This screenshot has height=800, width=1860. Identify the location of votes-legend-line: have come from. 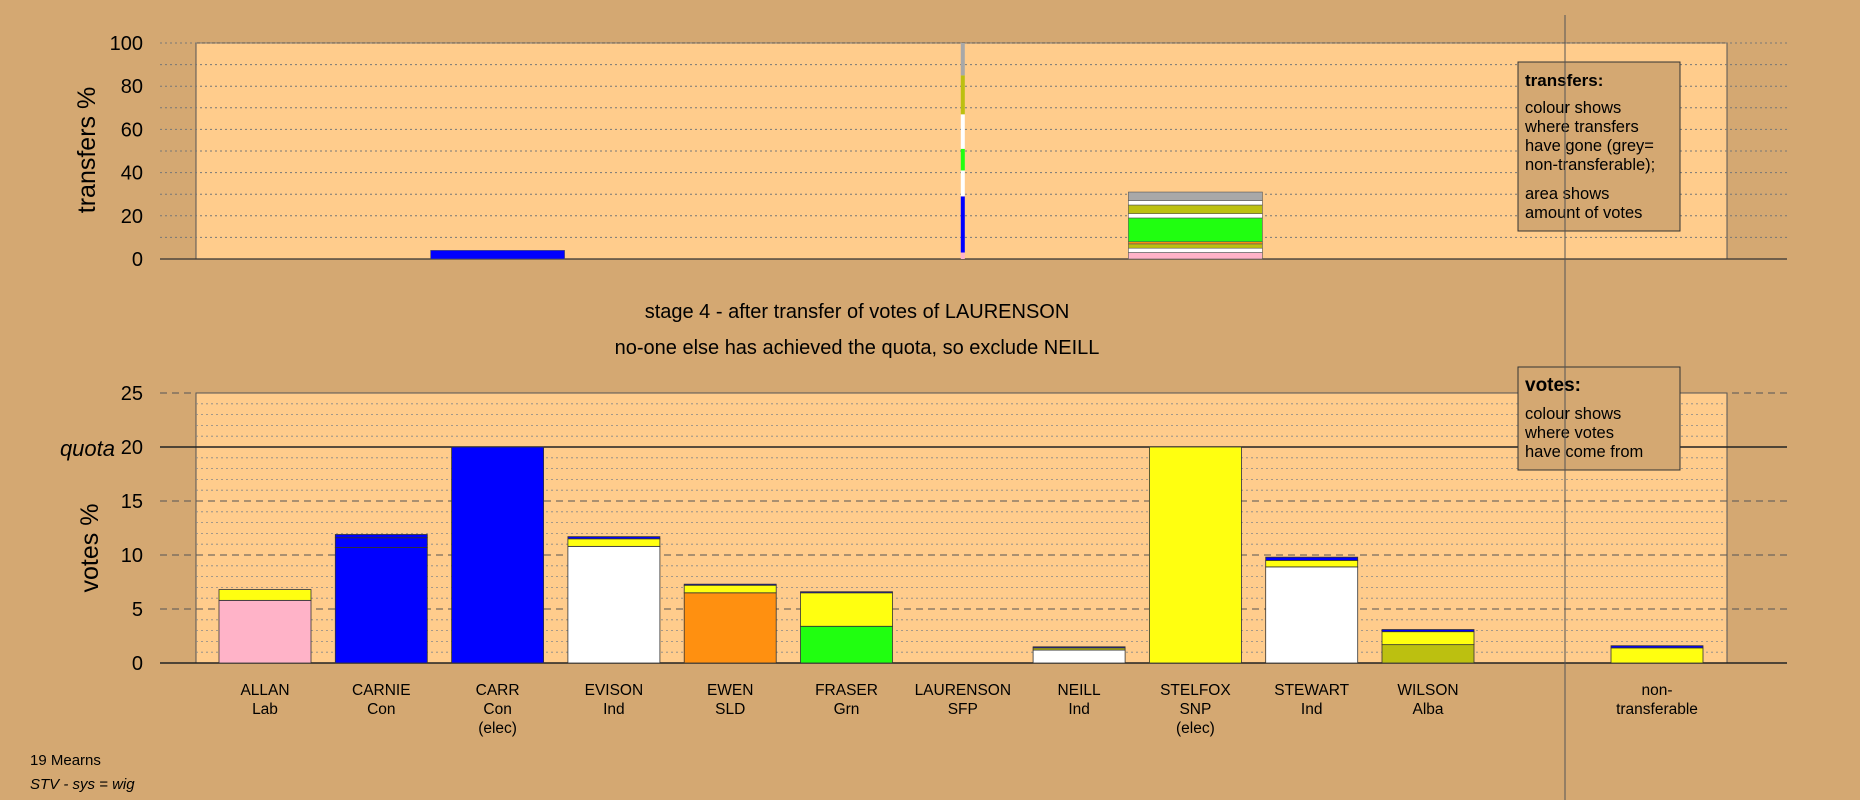
(1584, 452).